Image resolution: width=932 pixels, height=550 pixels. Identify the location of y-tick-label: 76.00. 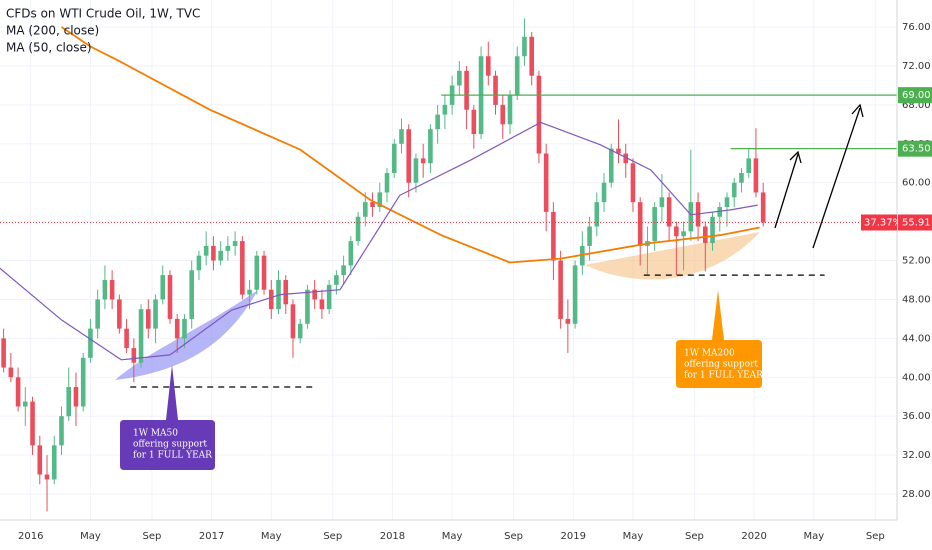
(916, 27).